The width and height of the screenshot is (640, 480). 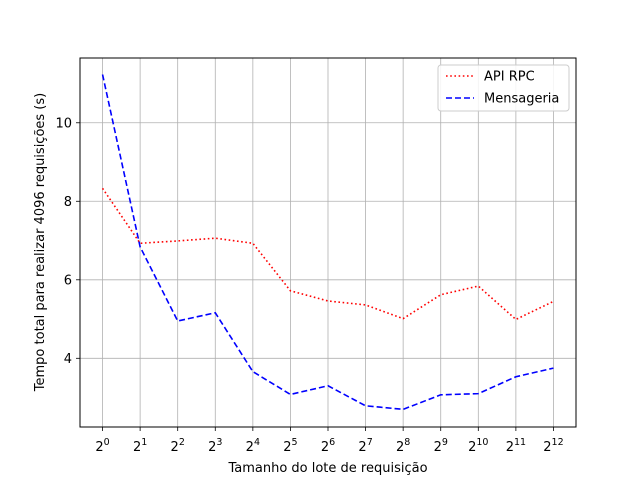 What do you see at coordinates (327, 468) in the screenshot?
I see `x-axis-label: Tamanho do lote de requisição` at bounding box center [327, 468].